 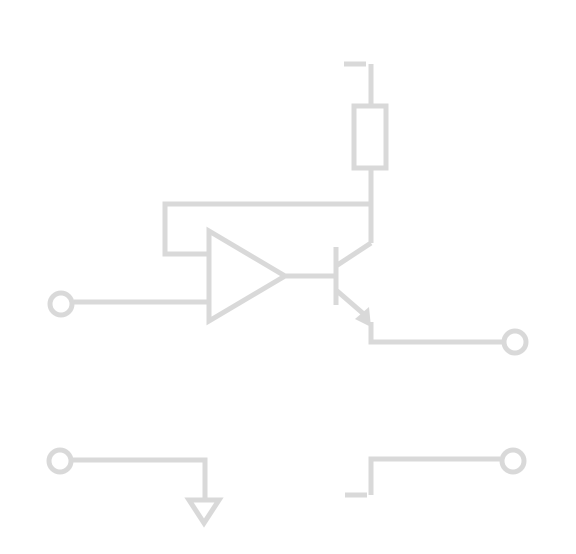 What do you see at coordinates (140, 478) in the screenshot?
I see `ground-wire` at bounding box center [140, 478].